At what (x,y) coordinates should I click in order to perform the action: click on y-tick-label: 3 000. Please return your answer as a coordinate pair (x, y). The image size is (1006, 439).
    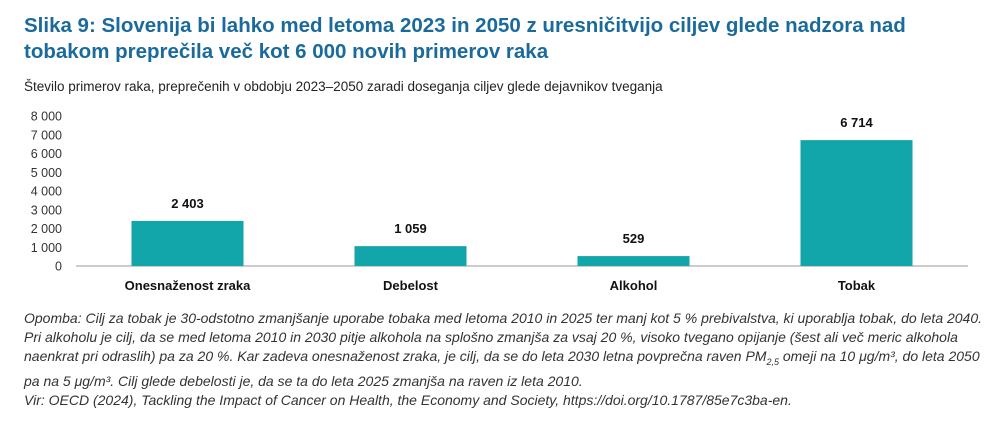
    Looking at the image, I should click on (46, 210).